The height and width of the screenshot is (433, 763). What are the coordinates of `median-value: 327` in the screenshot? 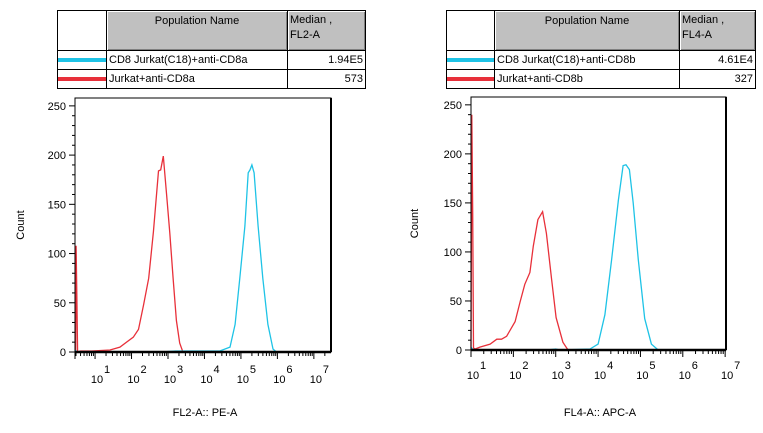 It's located at (717, 79).